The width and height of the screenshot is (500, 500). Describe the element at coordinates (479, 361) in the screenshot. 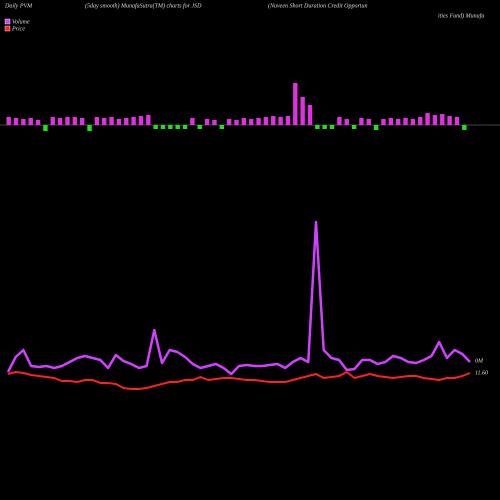

I see `end-label: 0M` at that location.